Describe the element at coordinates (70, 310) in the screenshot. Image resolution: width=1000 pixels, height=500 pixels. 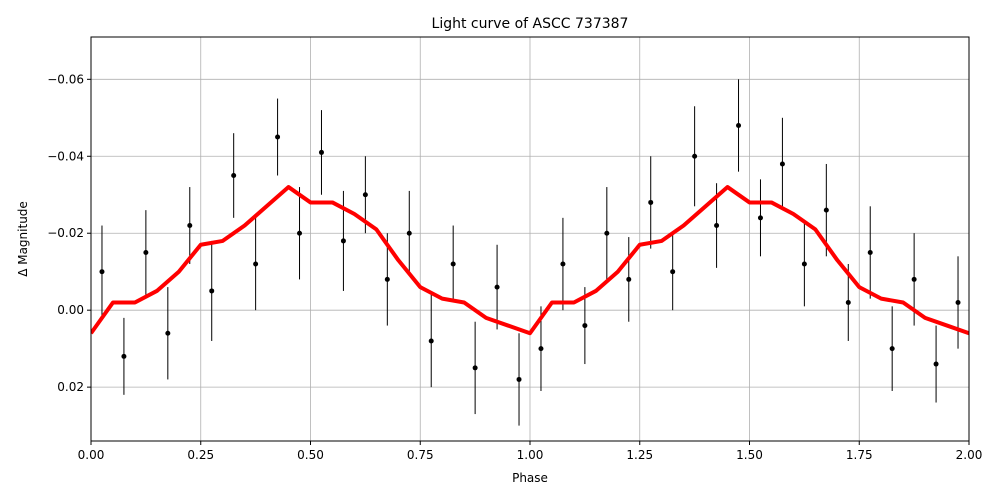
I see `y-tick-label: 0.00` at that location.